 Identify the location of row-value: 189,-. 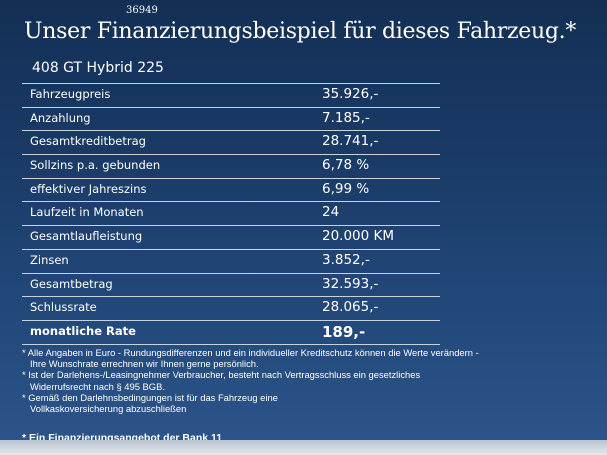
(344, 331).